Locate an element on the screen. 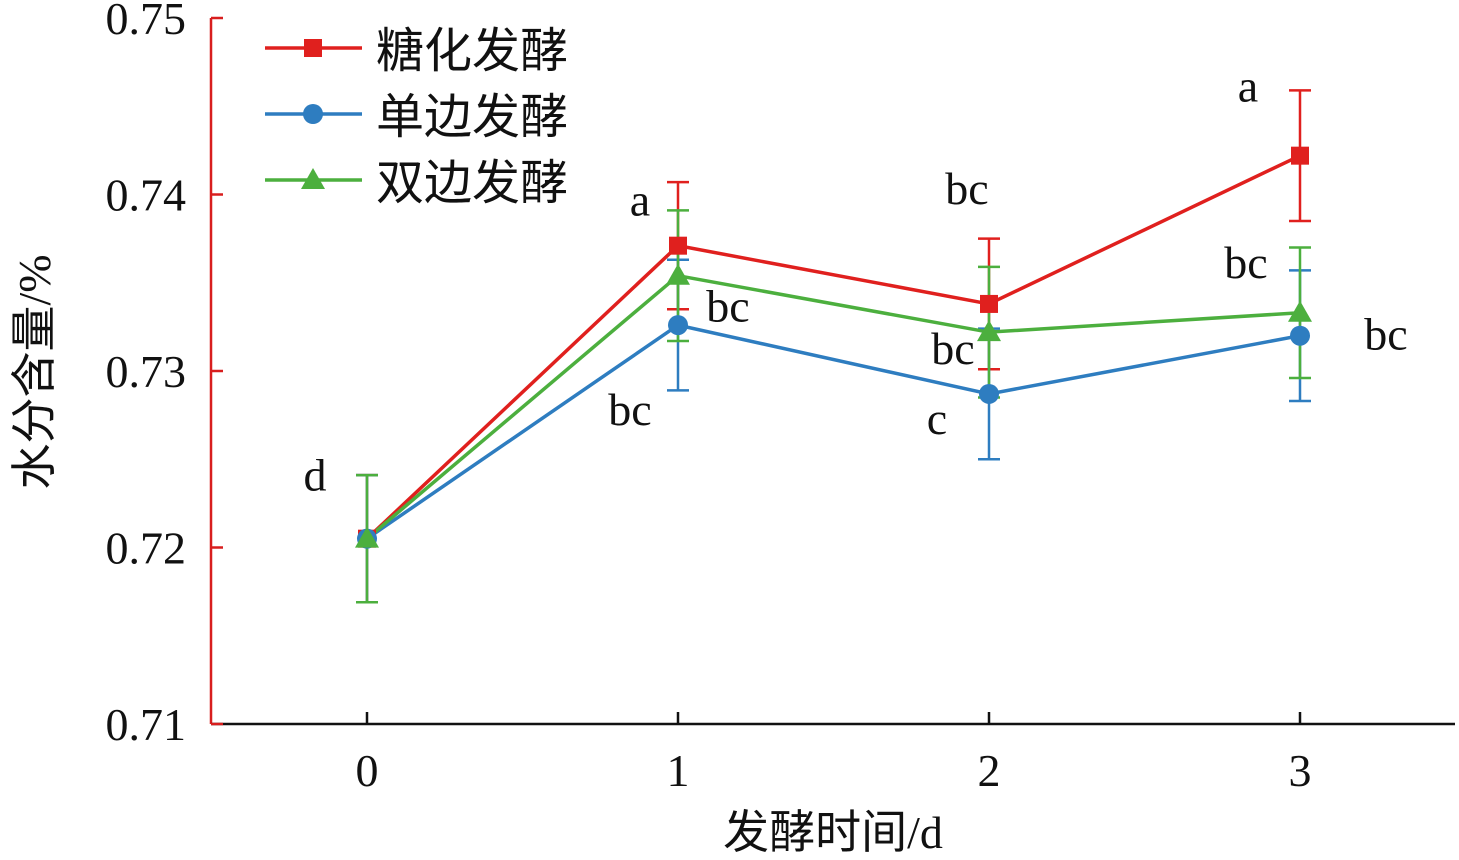 Image resolution: width=1459 pixels, height=860 pixels. y-ticks-layer: 0.71 0.72 0.73 0.74 0.75 is located at coordinates (164, 375).